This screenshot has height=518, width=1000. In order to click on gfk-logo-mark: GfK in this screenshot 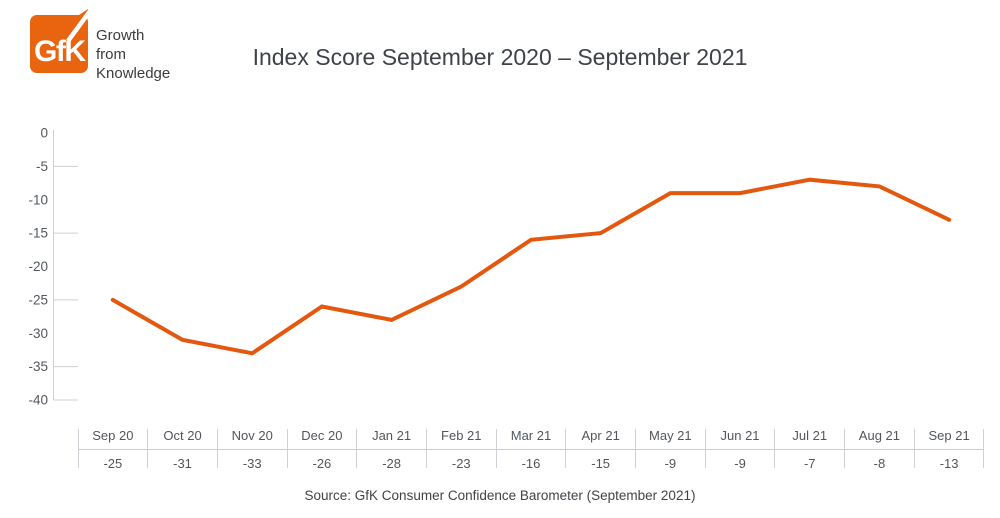, I will do `click(61, 41)`.